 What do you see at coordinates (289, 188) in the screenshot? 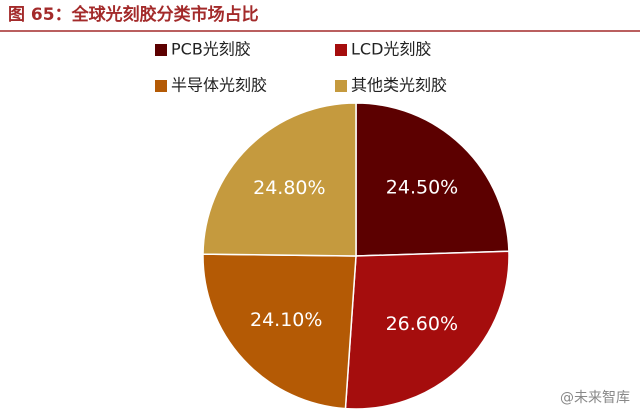
I see `value-label: 24.80%` at bounding box center [289, 188].